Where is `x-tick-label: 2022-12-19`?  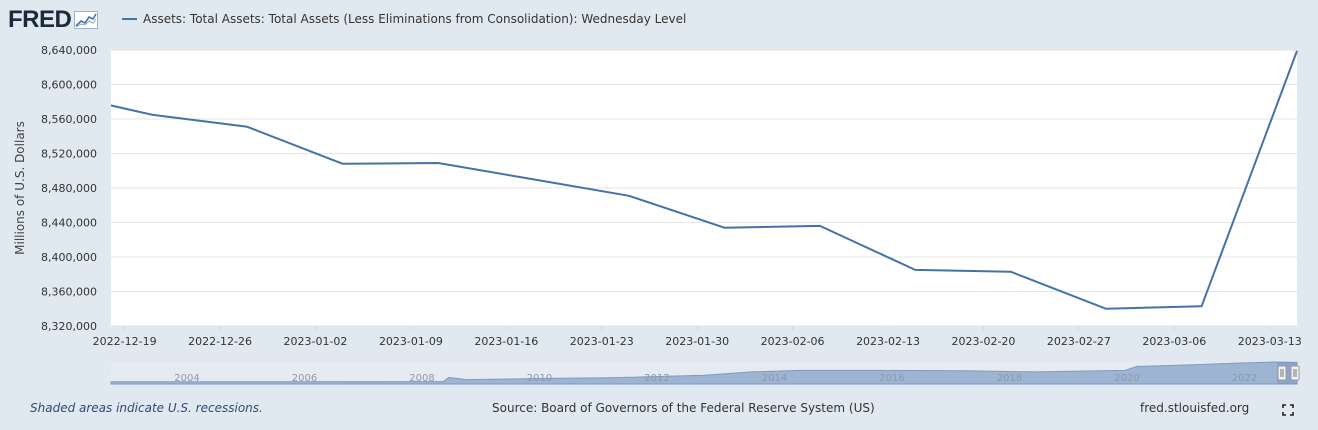 x-tick-label: 2022-12-19 is located at coordinates (125, 341).